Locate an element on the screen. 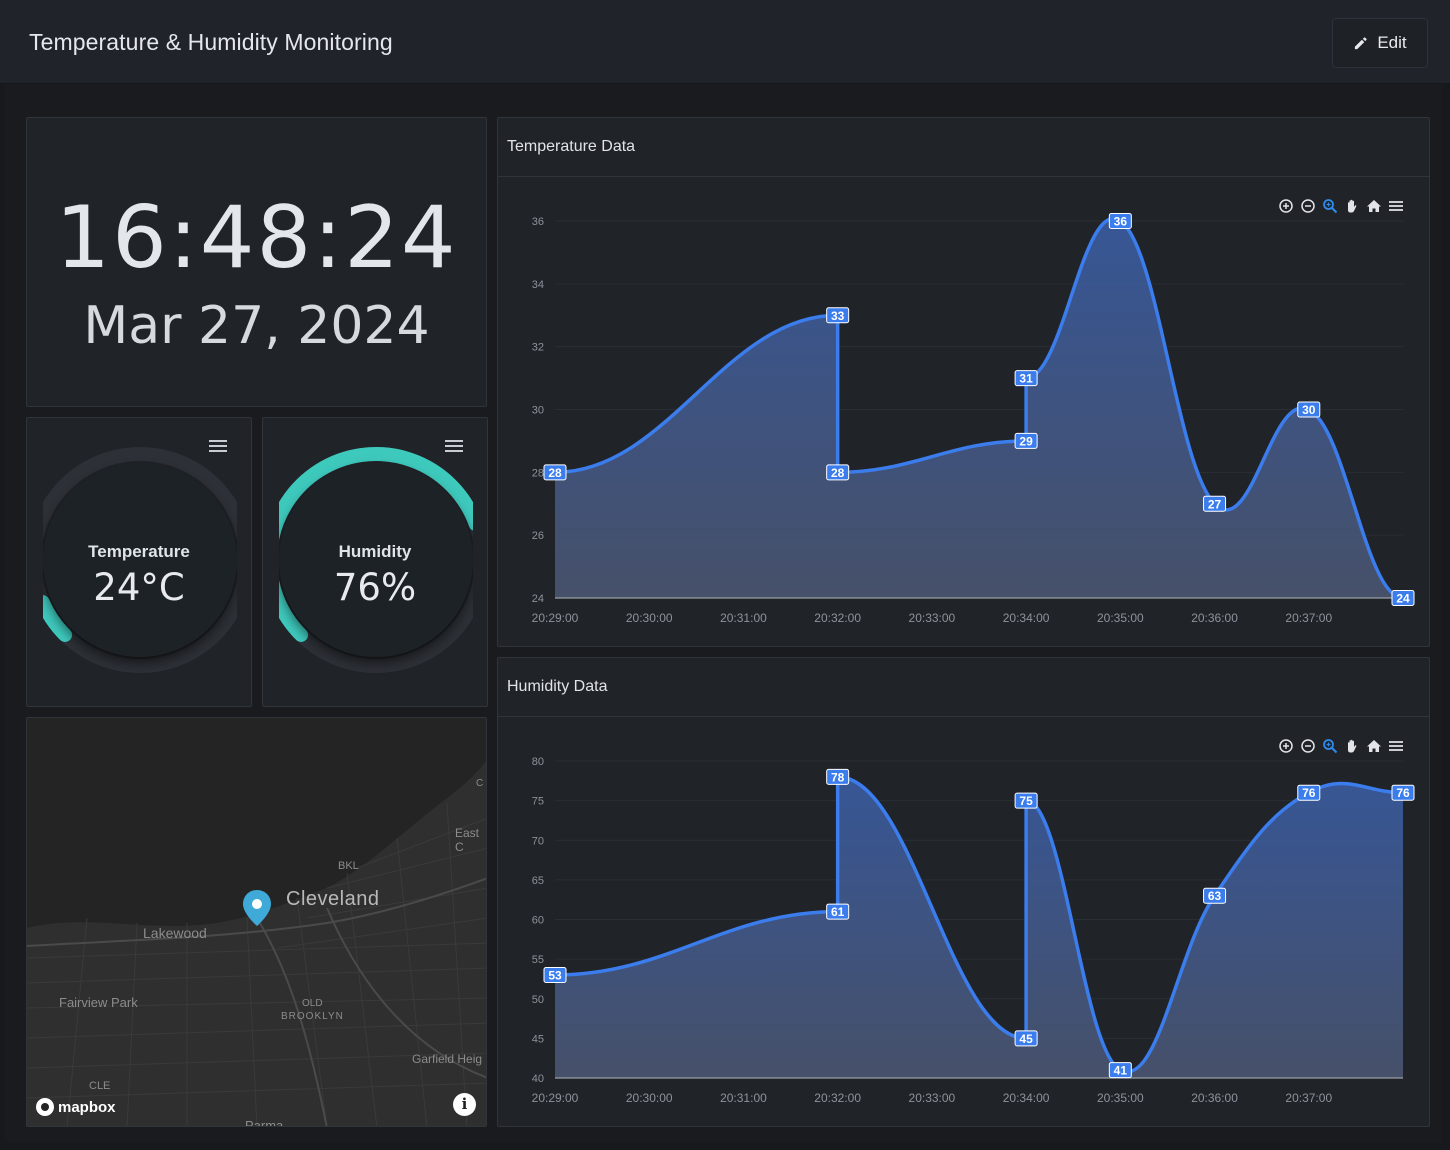 Image resolution: width=1450 pixels, height=1150 pixels. temperature-chart-title: Temperature Data is located at coordinates (571, 146).